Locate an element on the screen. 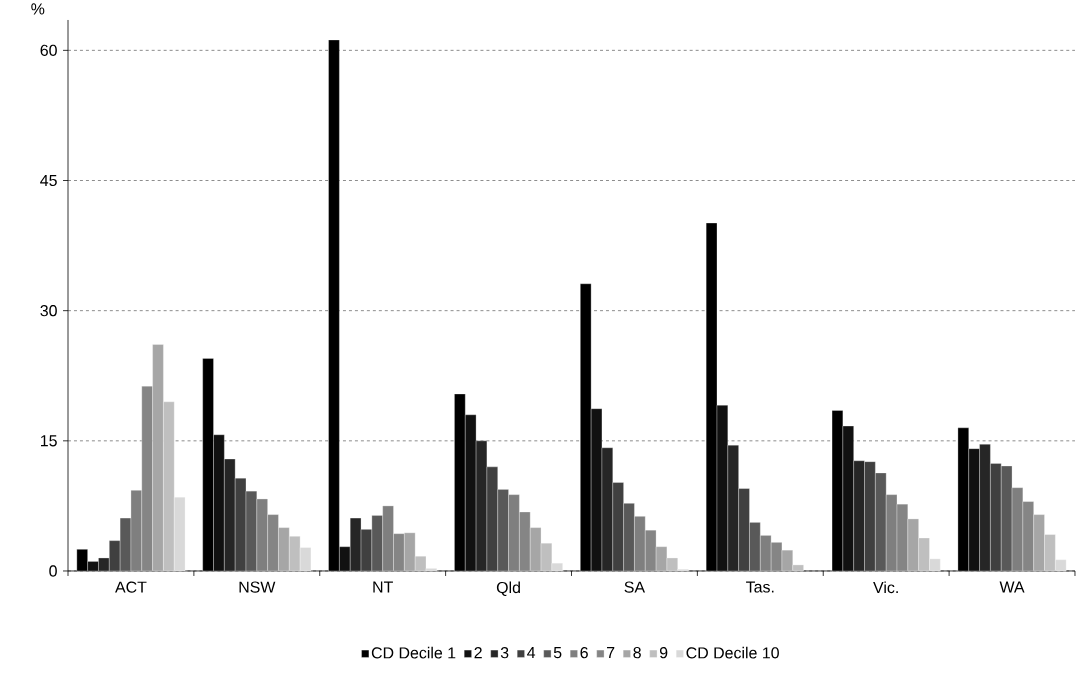 The image size is (1079, 675). legend-label: 4 is located at coordinates (531, 653).